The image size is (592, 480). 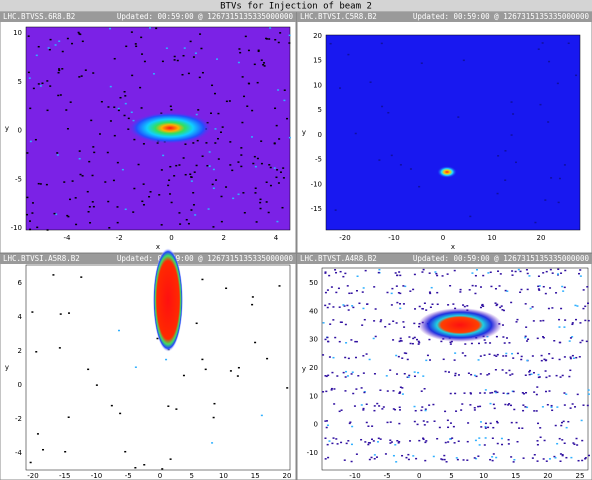 I want to click on panel-header, so click(x=444, y=259).